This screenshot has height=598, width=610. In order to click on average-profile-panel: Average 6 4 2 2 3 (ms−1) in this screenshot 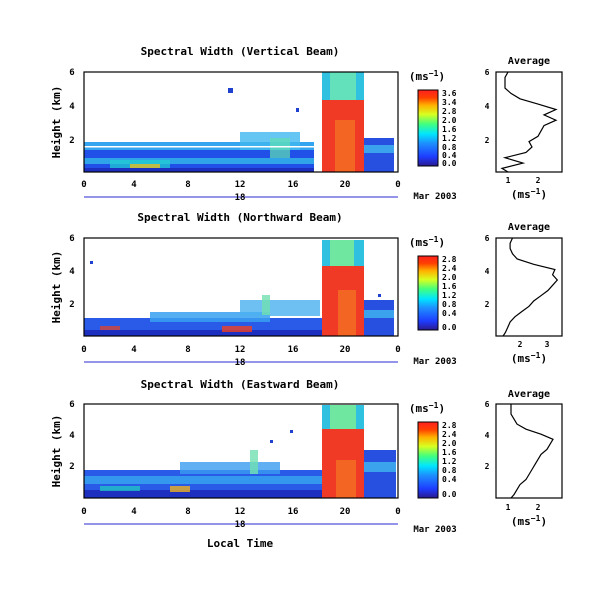, I will do `click(524, 293)`.